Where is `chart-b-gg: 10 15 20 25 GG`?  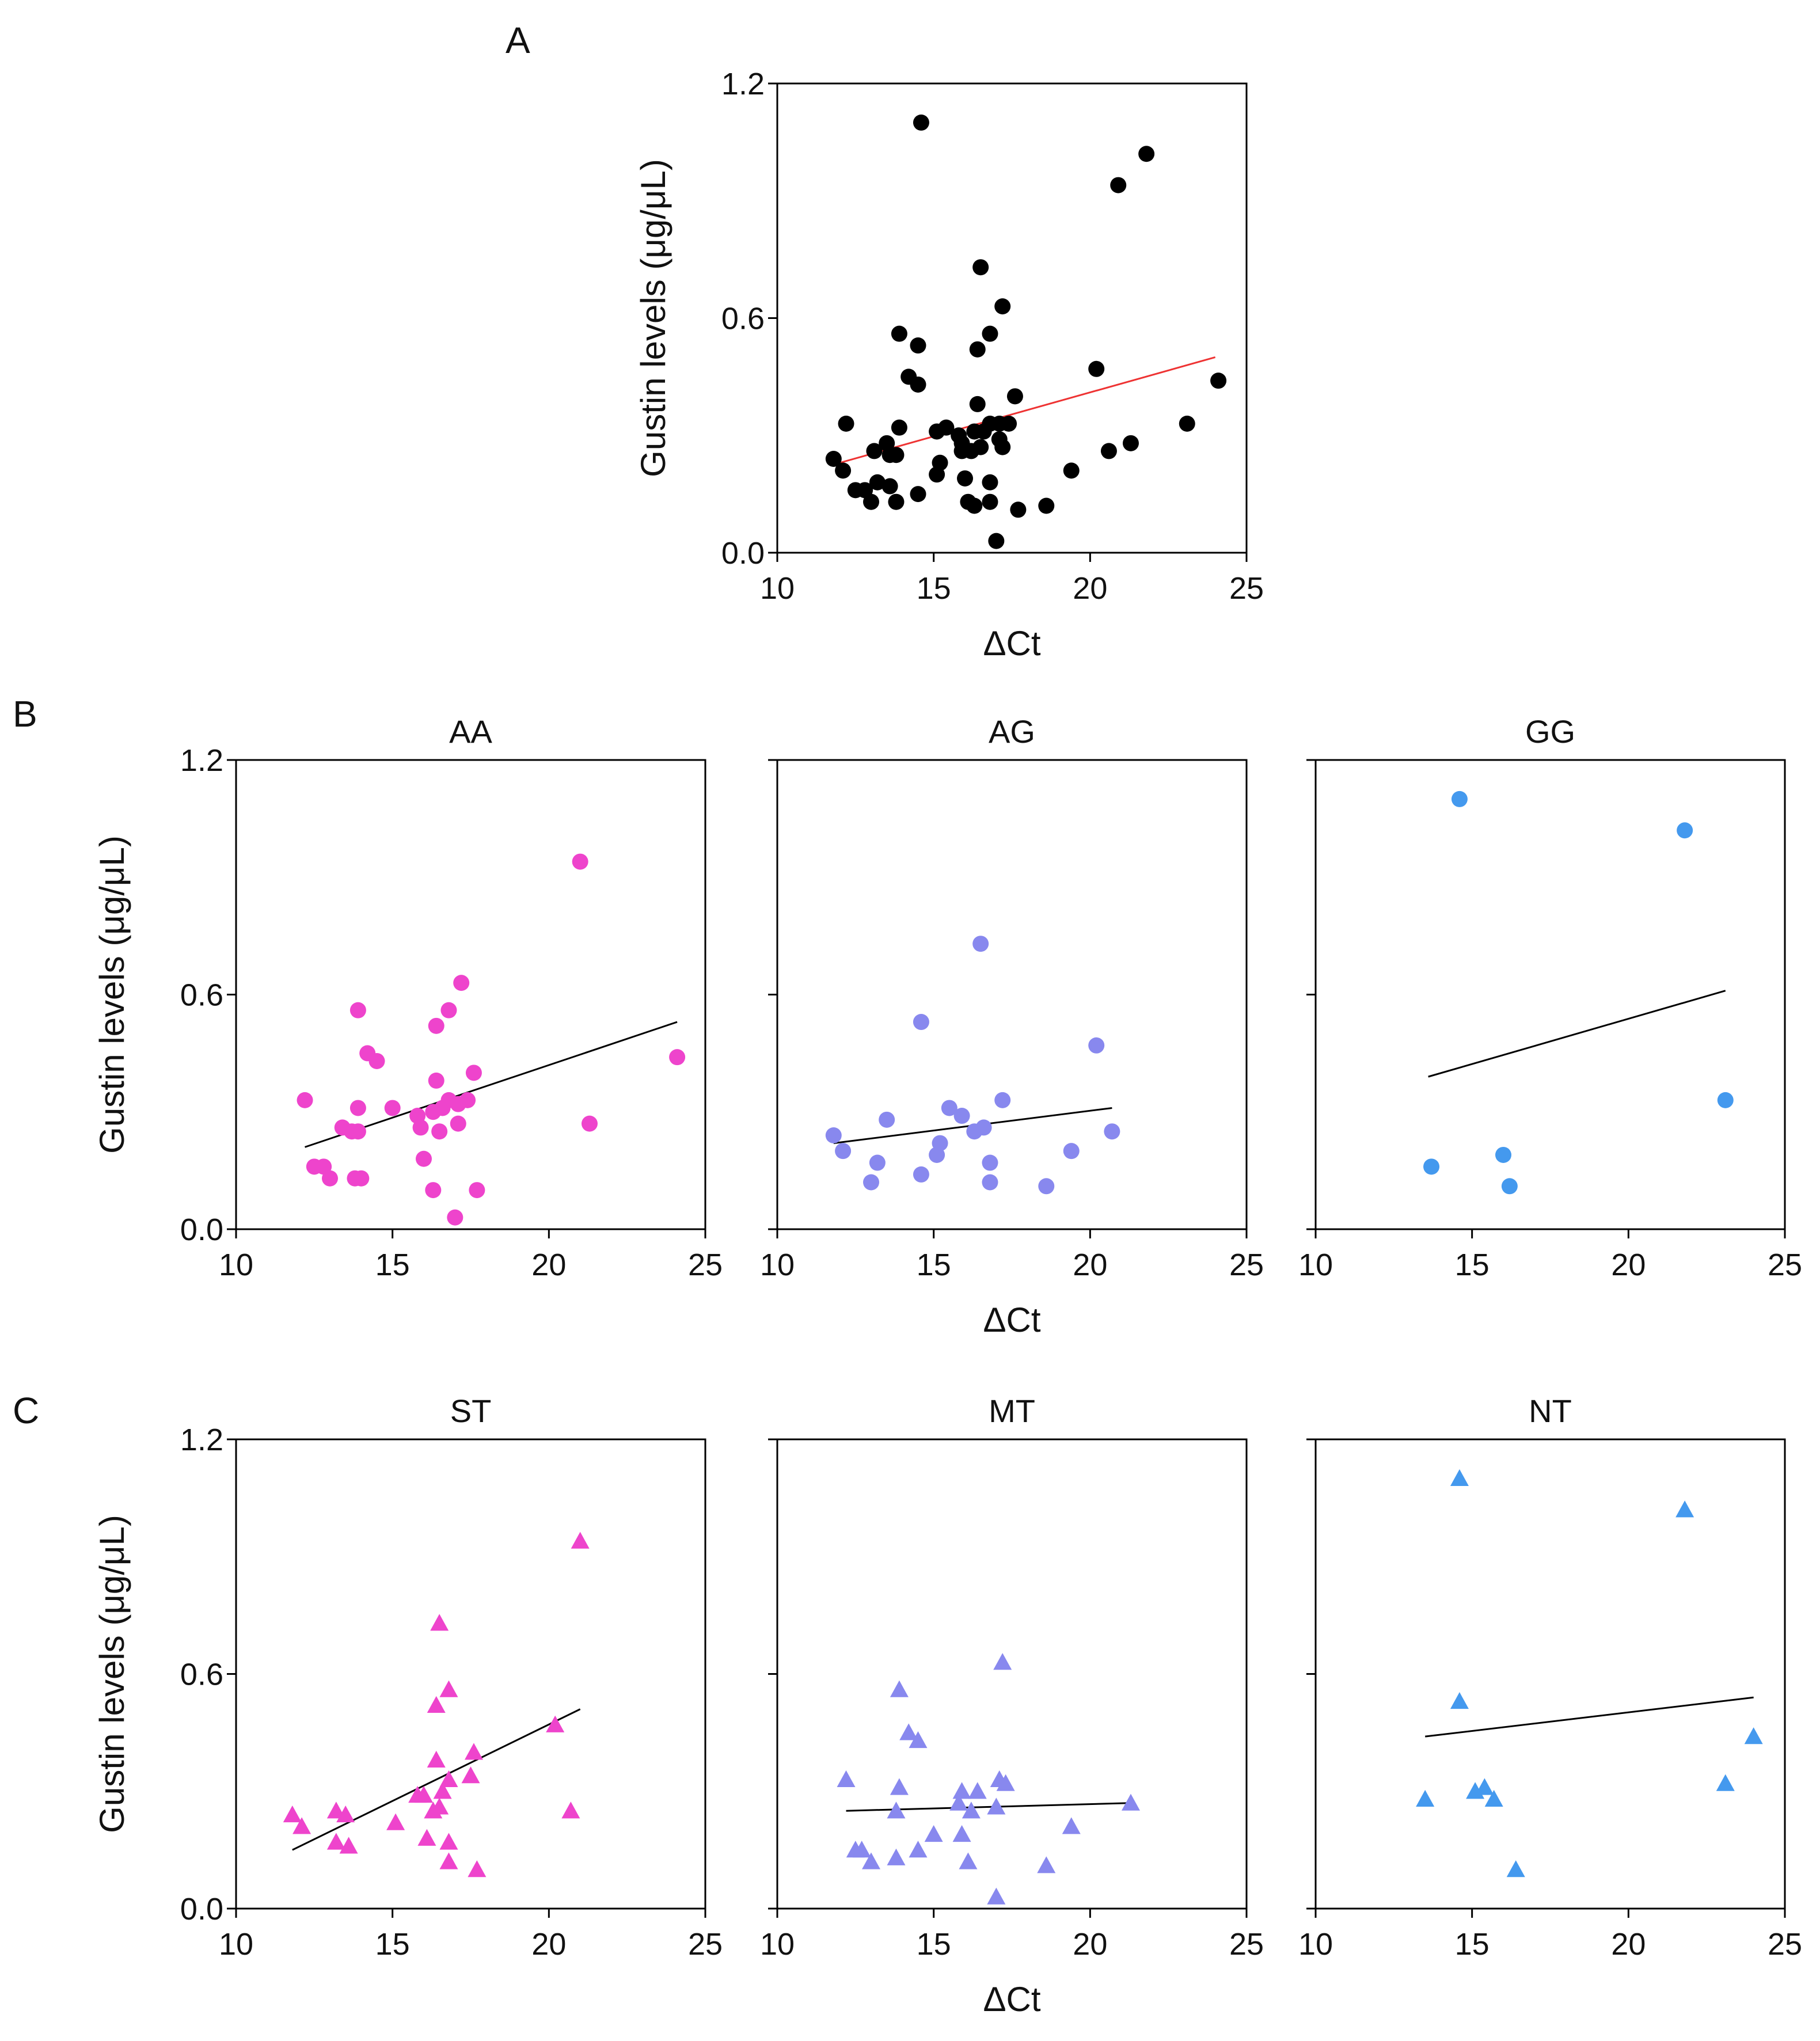
chart-b-gg: 10 15 20 25 GG is located at coordinates (1550, 997).